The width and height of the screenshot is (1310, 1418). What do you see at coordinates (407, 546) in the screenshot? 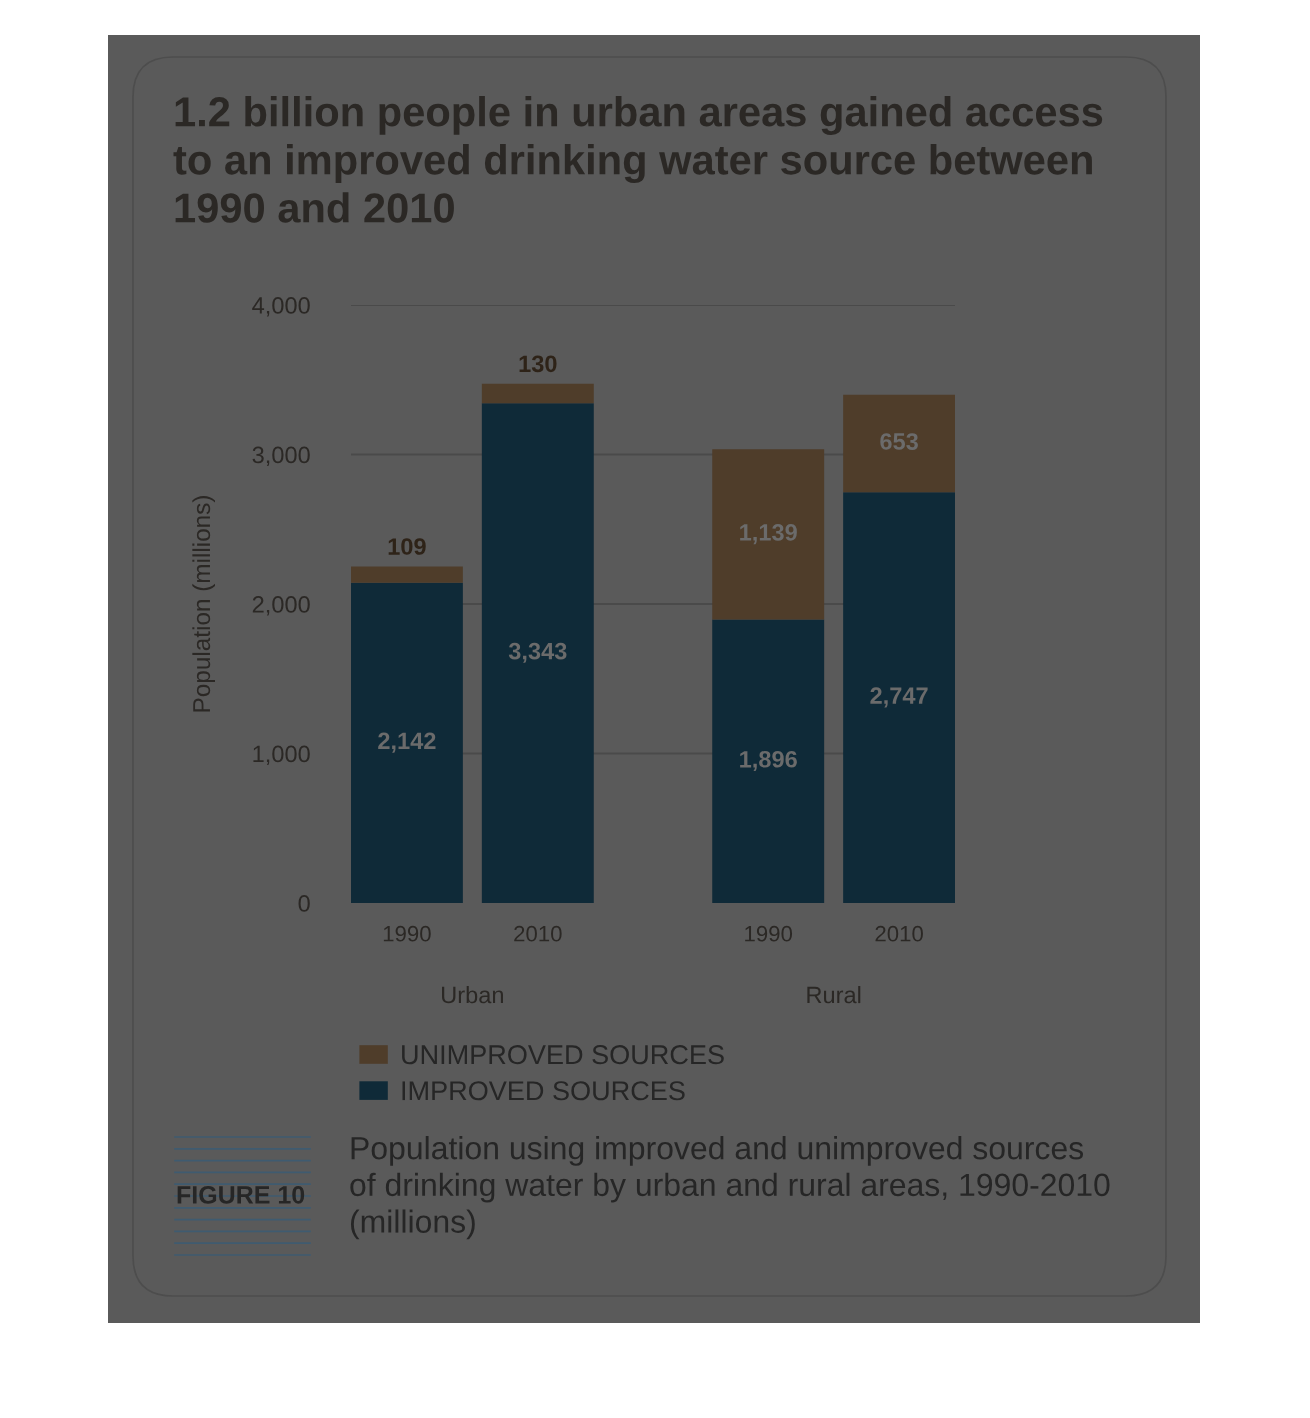
I see `data-label: 109` at bounding box center [407, 546].